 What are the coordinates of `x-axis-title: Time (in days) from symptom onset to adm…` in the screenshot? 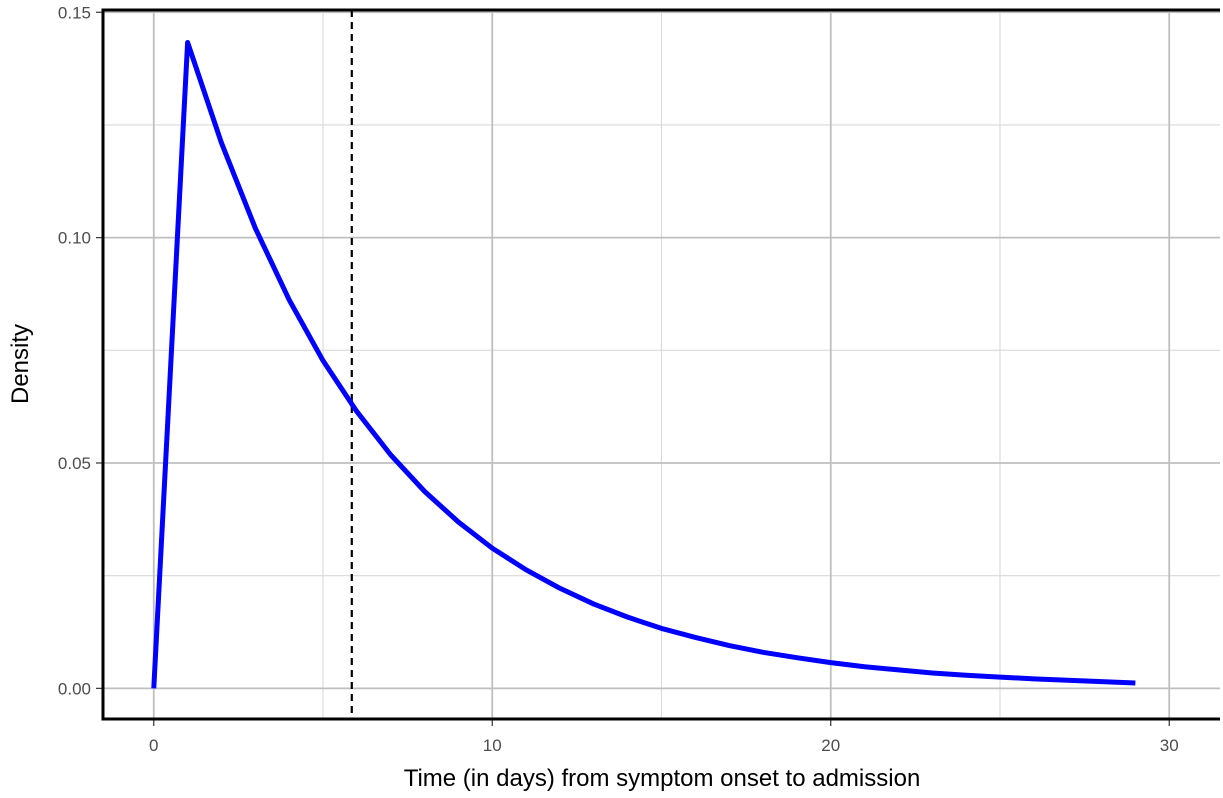 It's located at (662, 778).